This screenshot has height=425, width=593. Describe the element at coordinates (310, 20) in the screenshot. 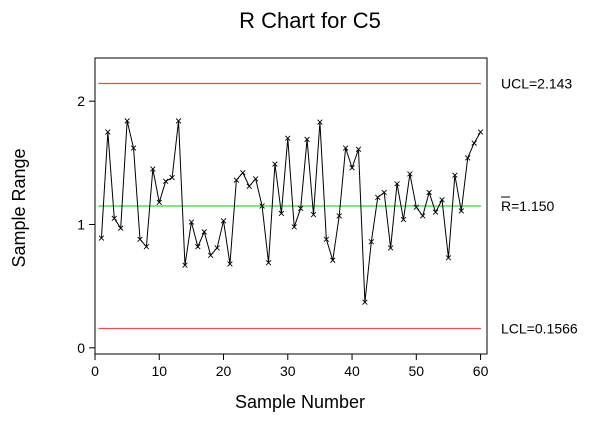

I see `chart-title: R Chart for C5` at that location.